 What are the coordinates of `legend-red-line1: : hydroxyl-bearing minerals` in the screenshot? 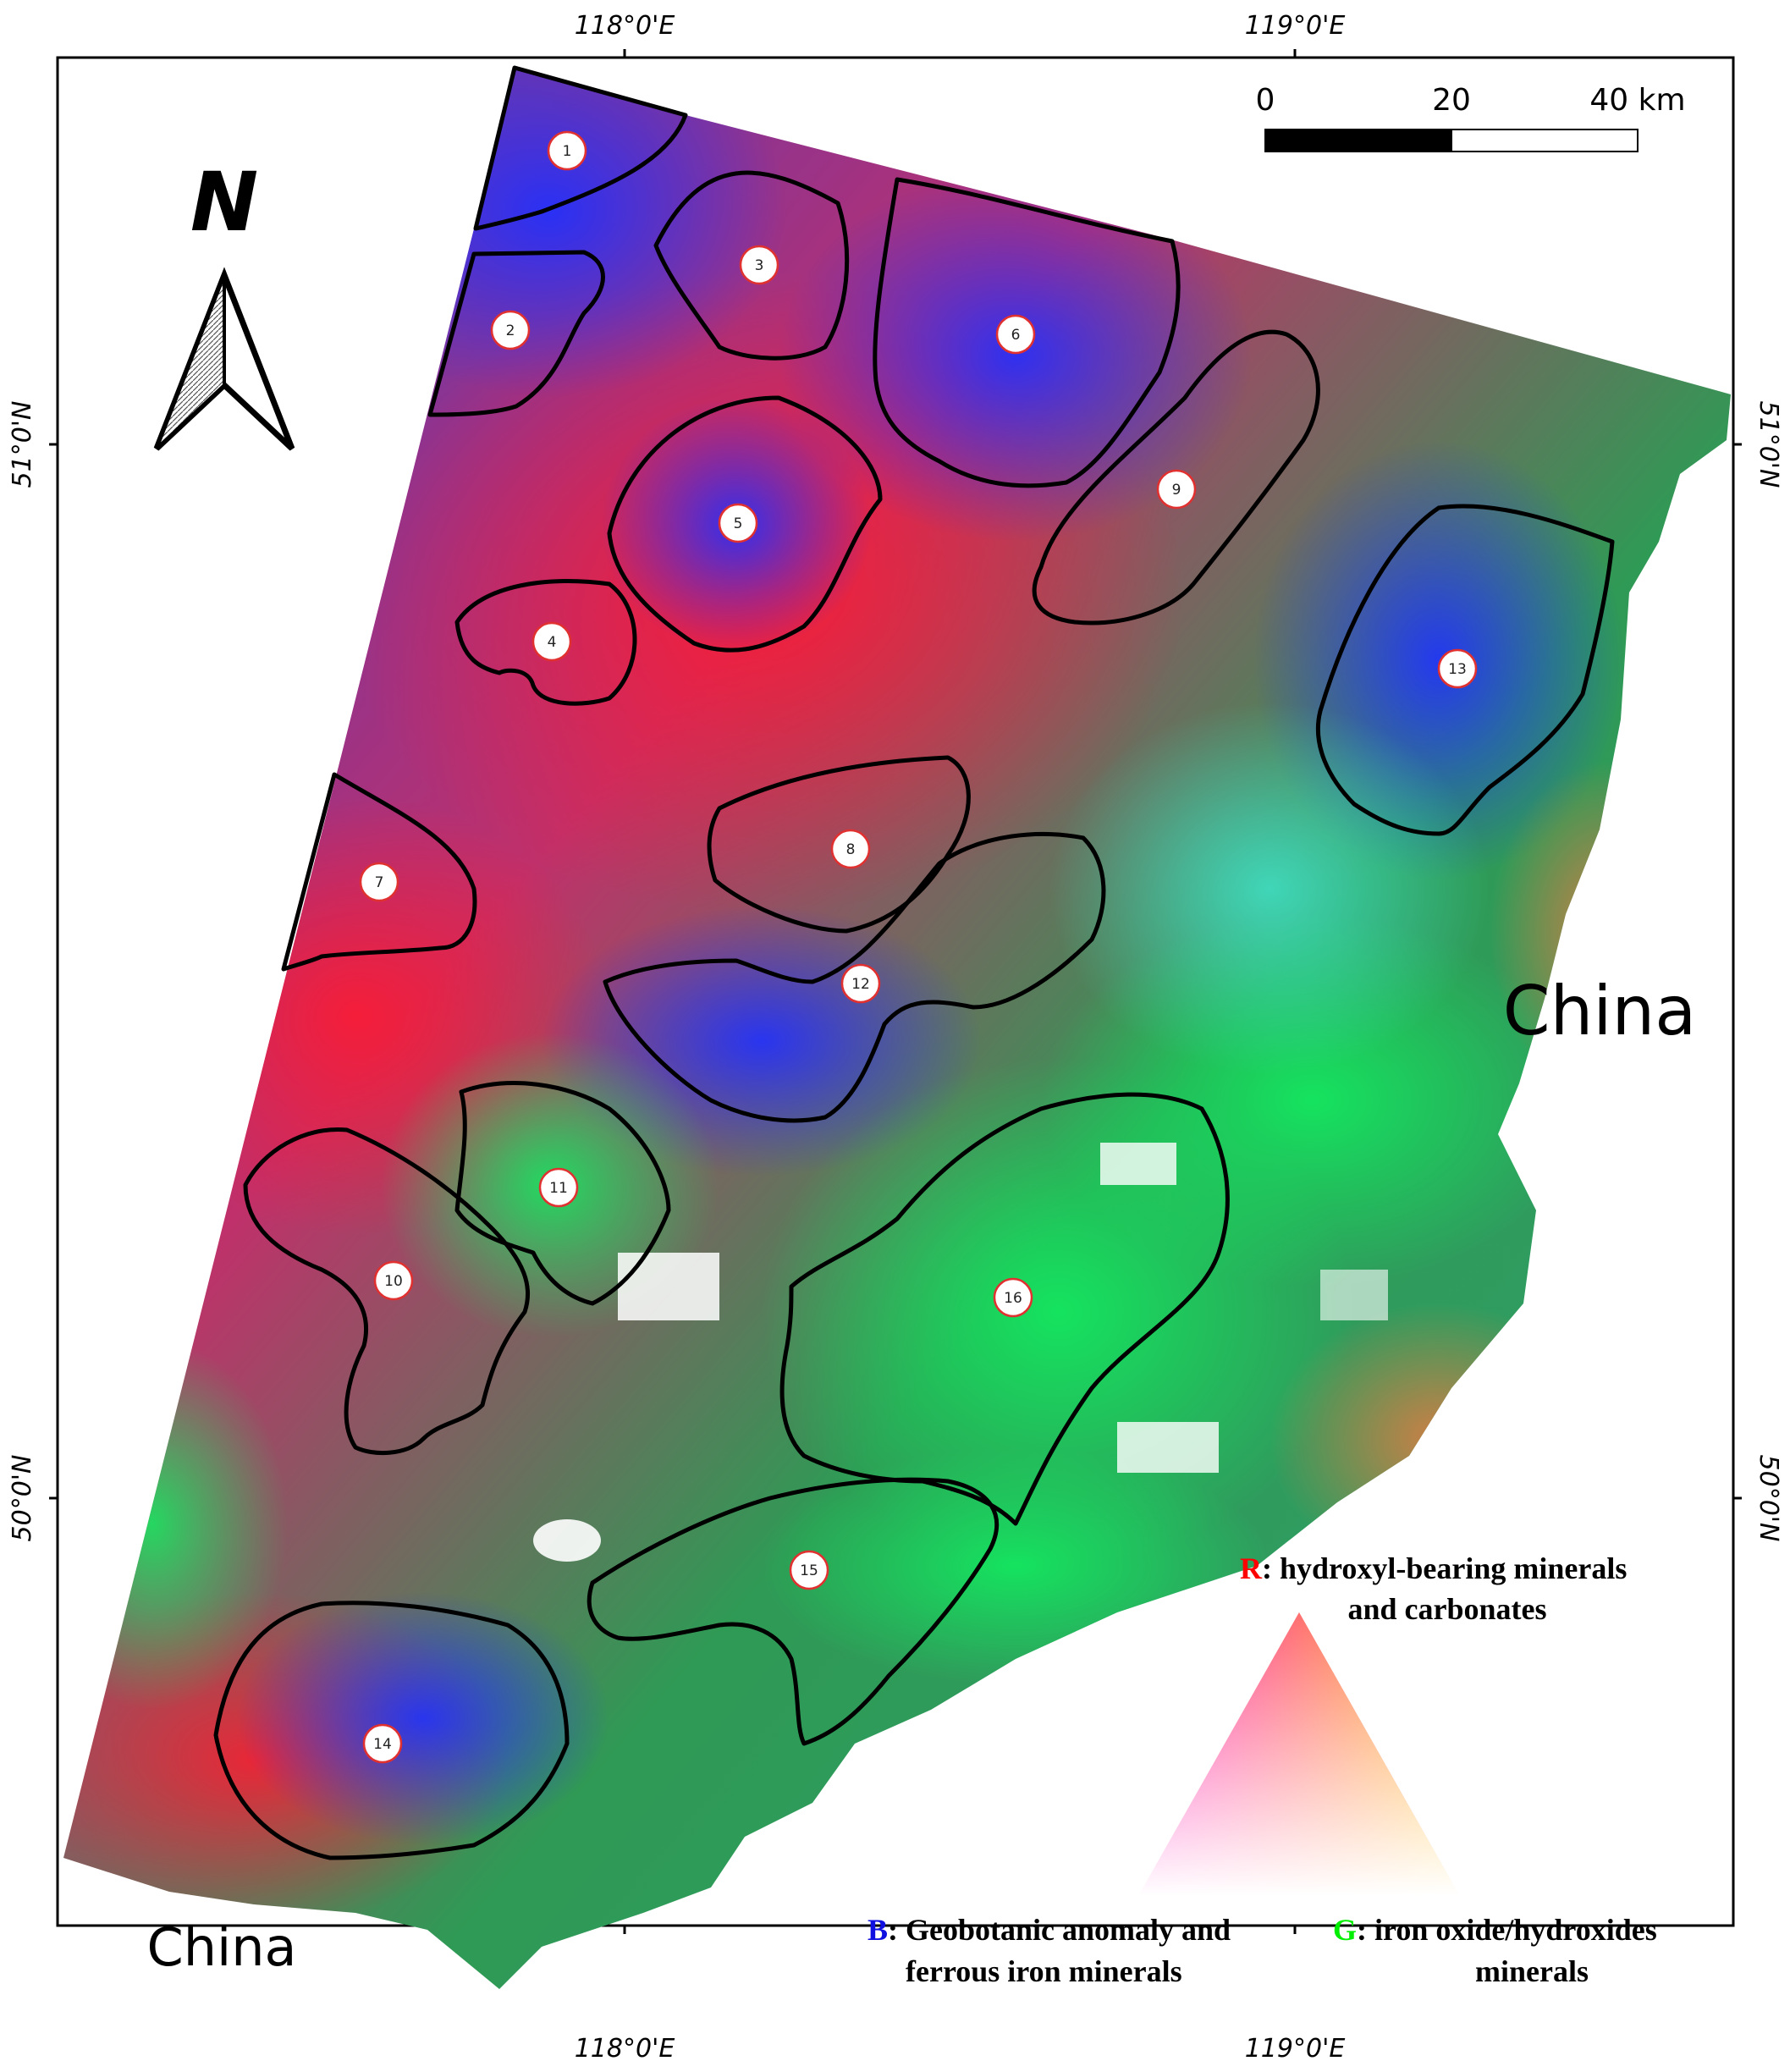 It's located at (1444, 1568).